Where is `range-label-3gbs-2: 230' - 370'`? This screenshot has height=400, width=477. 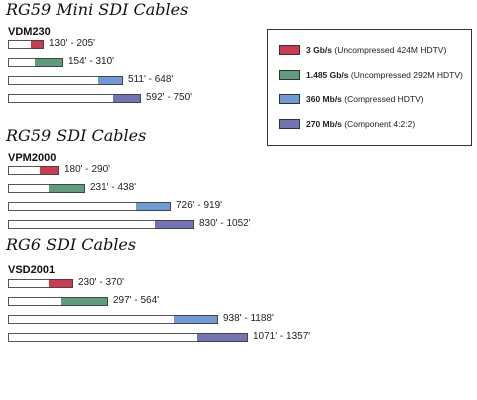 range-label-3gbs-2: 230' - 370' is located at coordinates (101, 282).